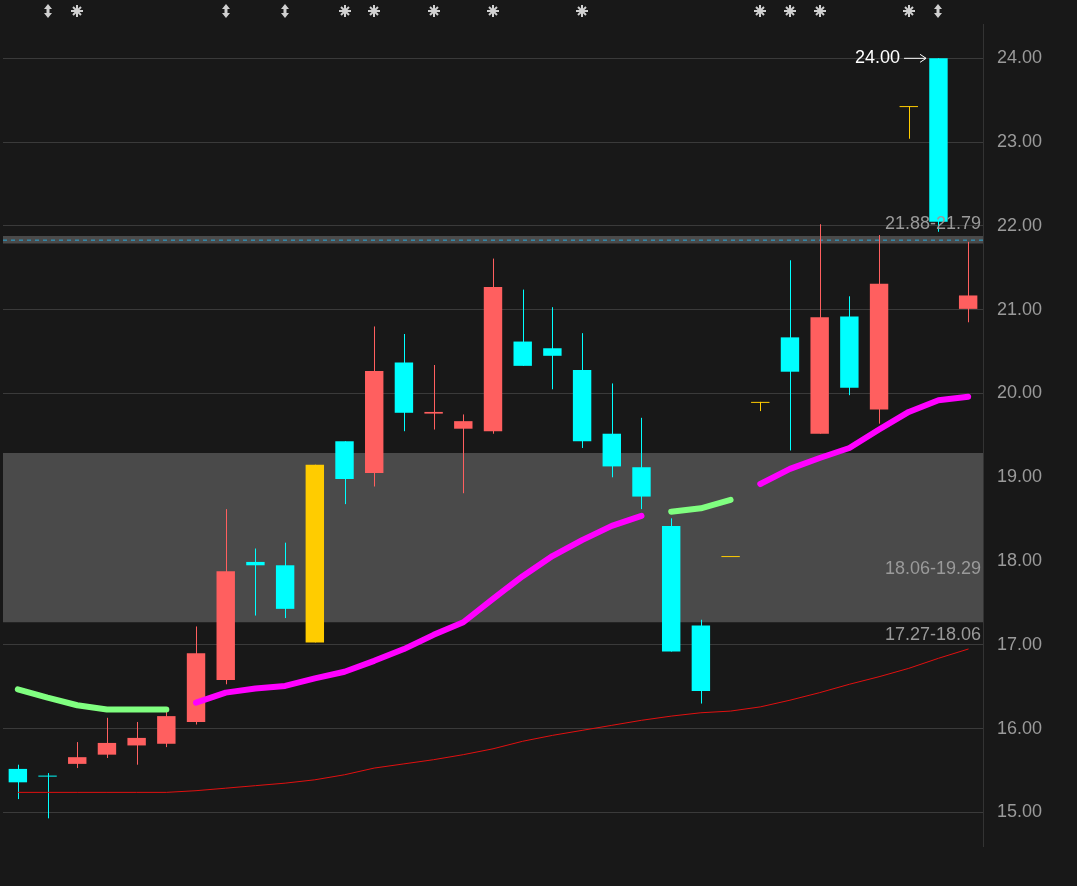  Describe the element at coordinates (878, 57) in the screenshot. I see `annotation: 24.00` at that location.